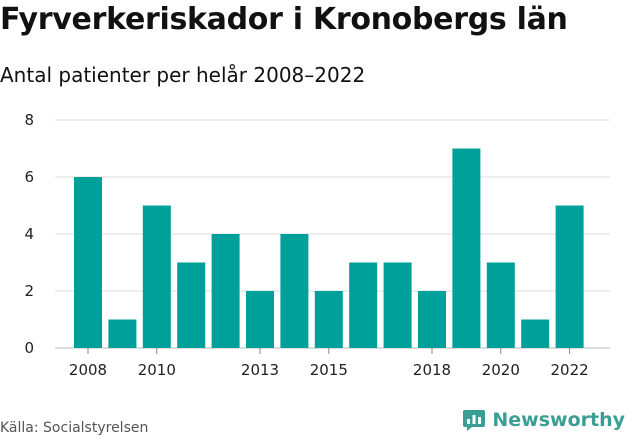 The image size is (631, 439). What do you see at coordinates (88, 262) in the screenshot?
I see `bar-2008` at bounding box center [88, 262].